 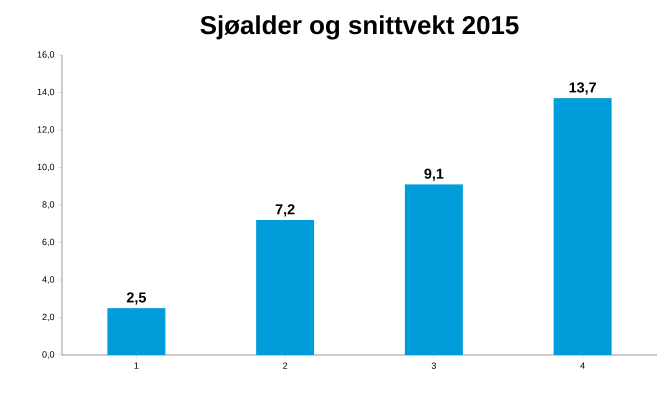 What do you see at coordinates (48, 318) in the screenshot?
I see `y-tick-label: 2,0` at bounding box center [48, 318].